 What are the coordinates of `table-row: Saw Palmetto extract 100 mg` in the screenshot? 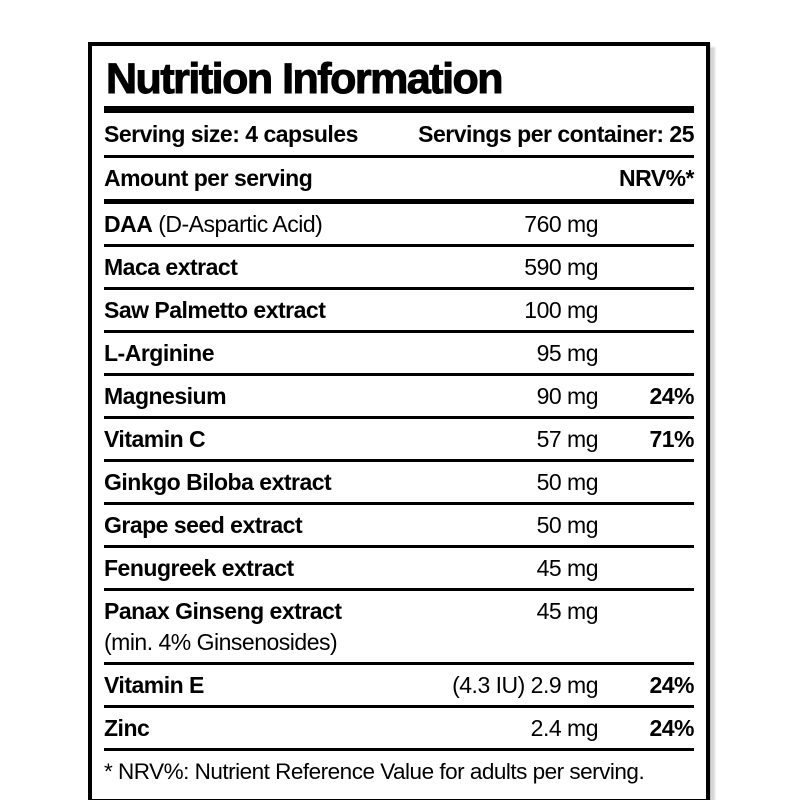 It's located at (399, 311).